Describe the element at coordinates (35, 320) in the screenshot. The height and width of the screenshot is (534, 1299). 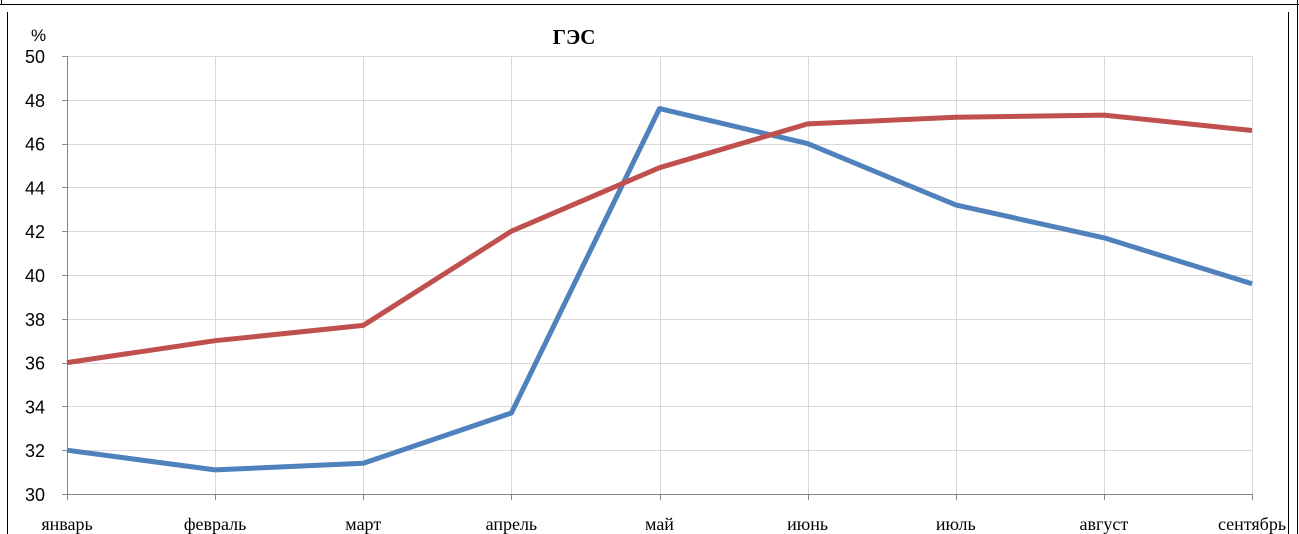
I see `y-tick-label: 38` at that location.